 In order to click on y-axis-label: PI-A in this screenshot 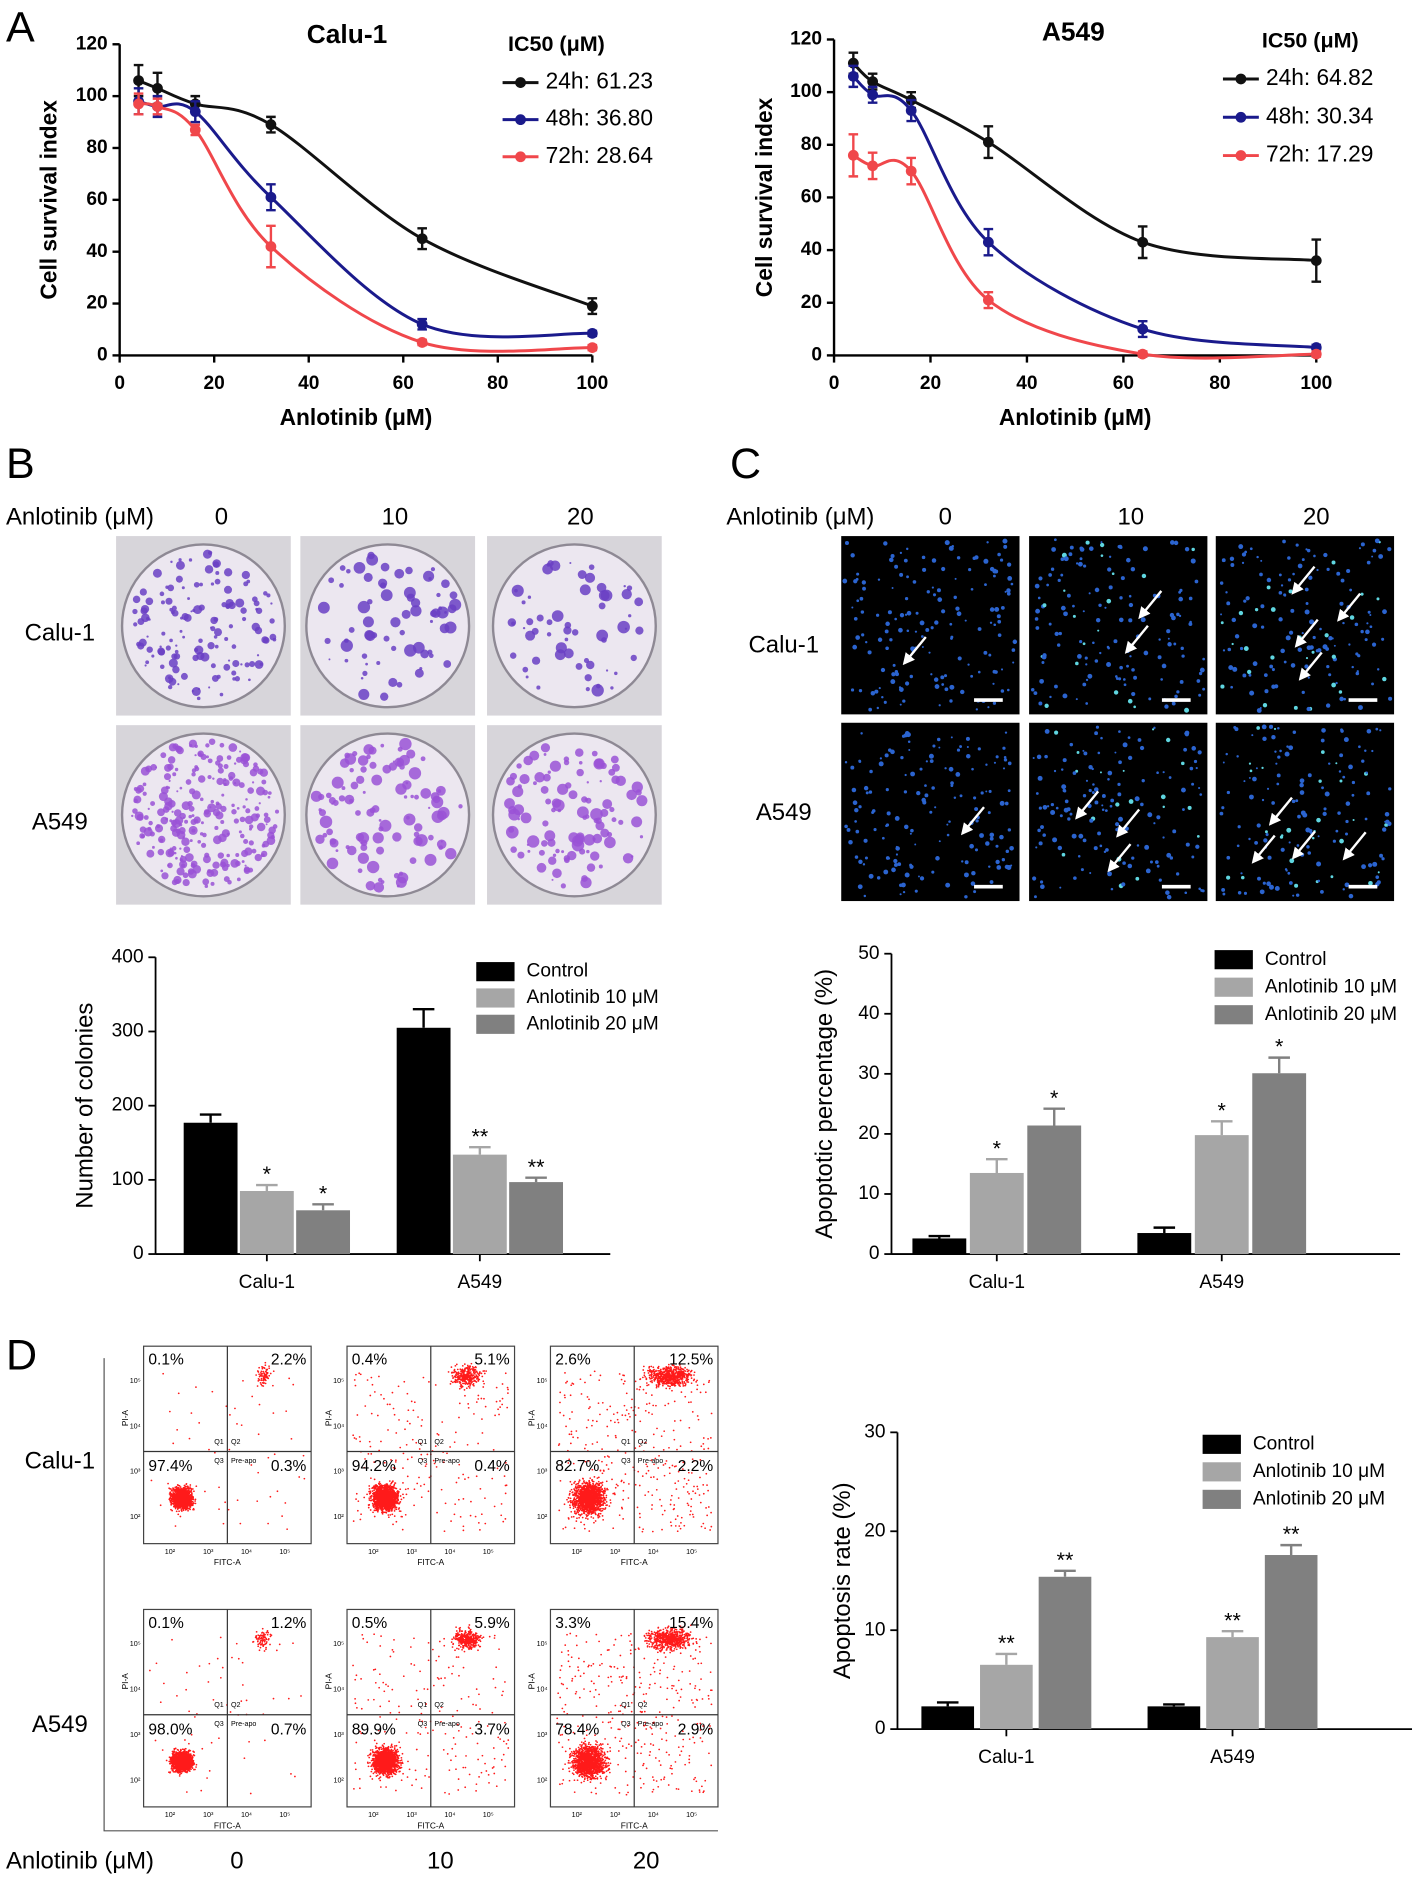, I will do `click(125, 1417)`.